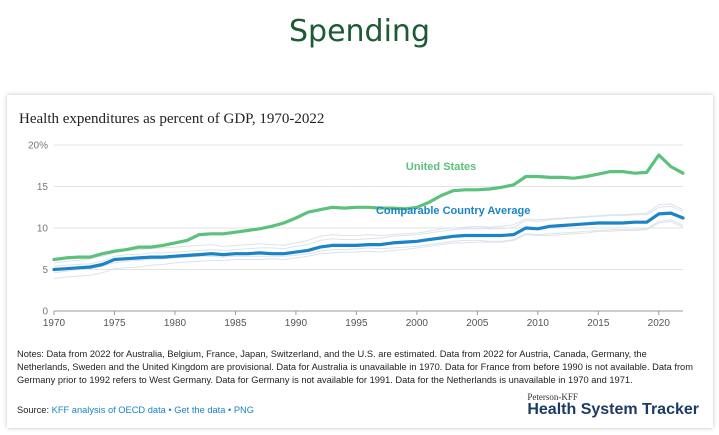  What do you see at coordinates (453, 211) in the screenshot?
I see `comparable-series-label: Comparable Country Average` at bounding box center [453, 211].